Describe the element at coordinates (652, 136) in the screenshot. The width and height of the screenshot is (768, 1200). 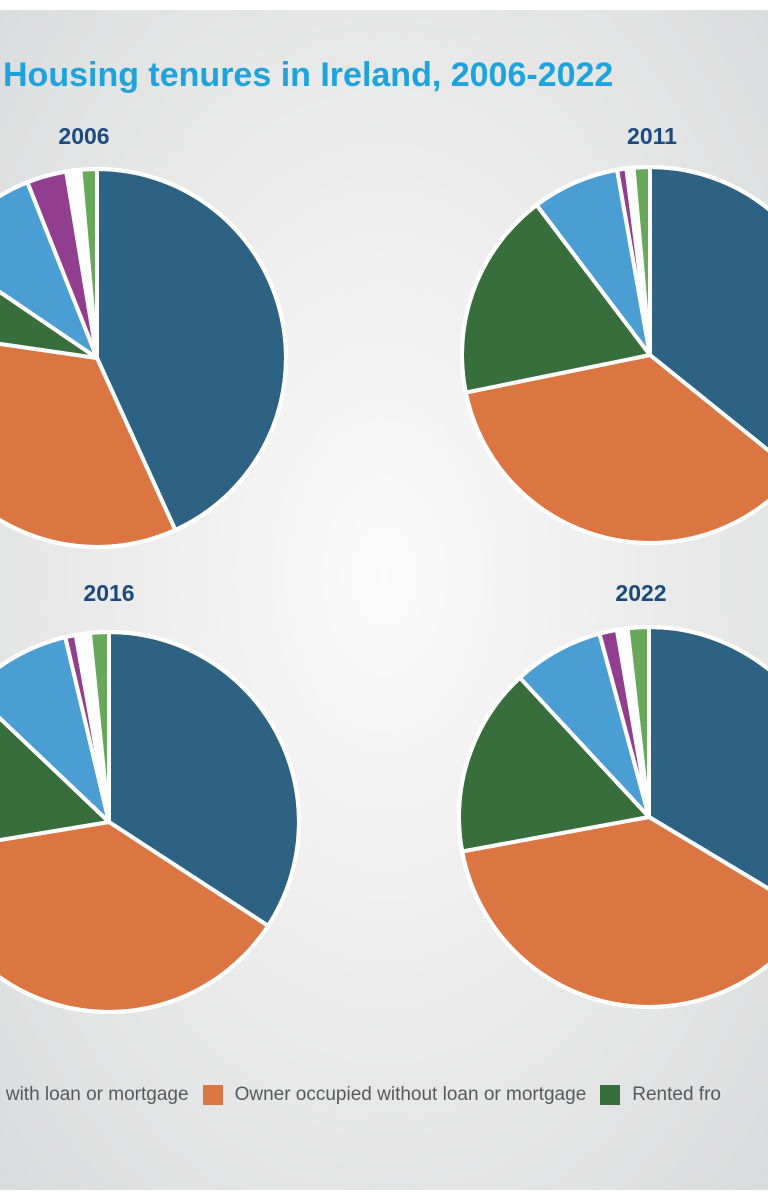
I see `pie-year-label: 2011` at that location.